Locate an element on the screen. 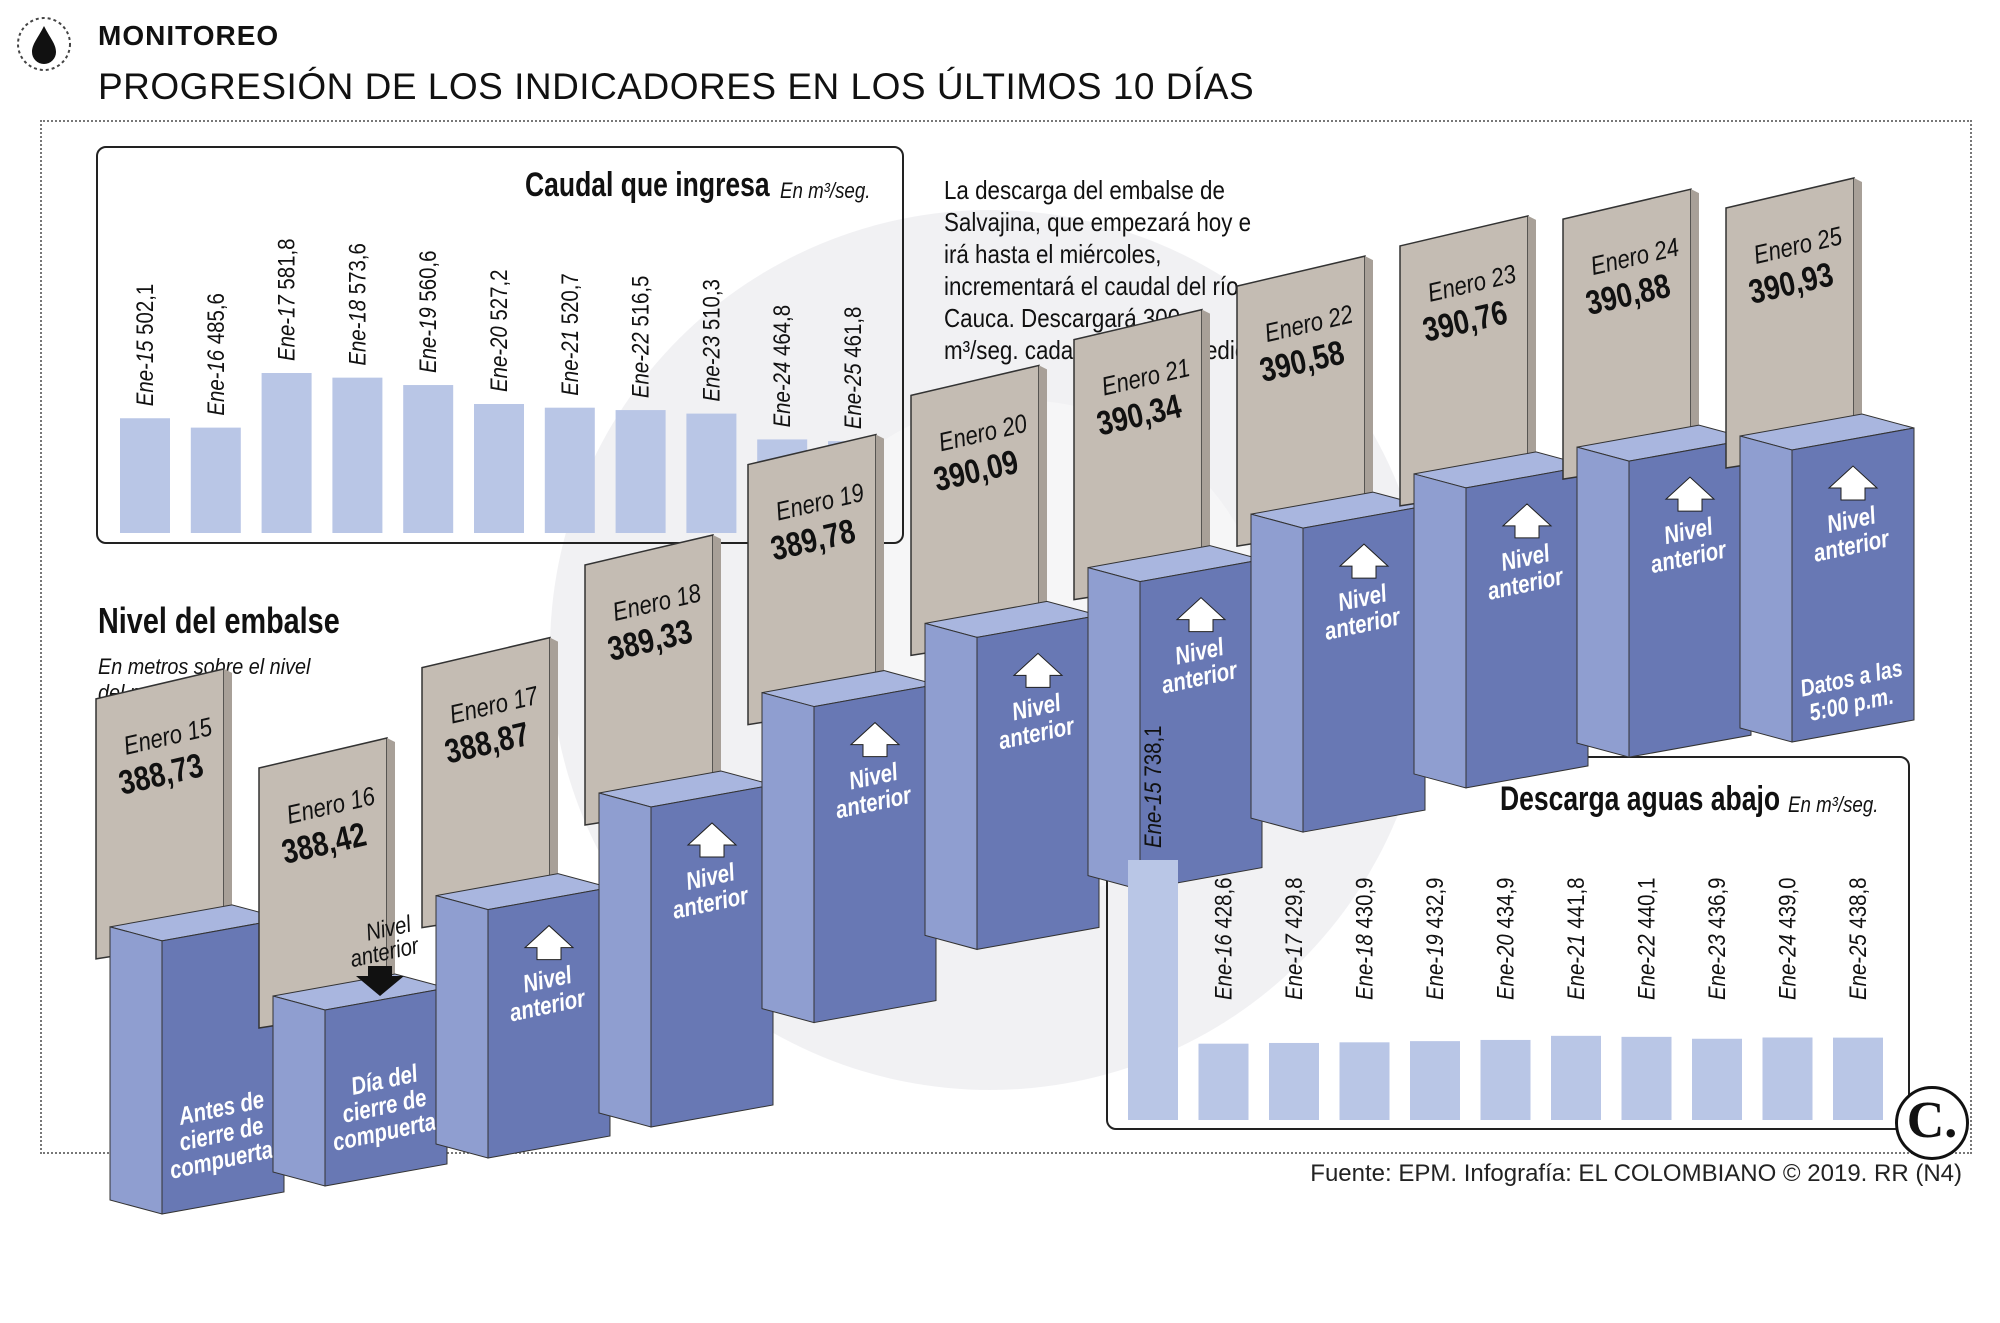  value-label: 464,8 is located at coordinates (782, 330).